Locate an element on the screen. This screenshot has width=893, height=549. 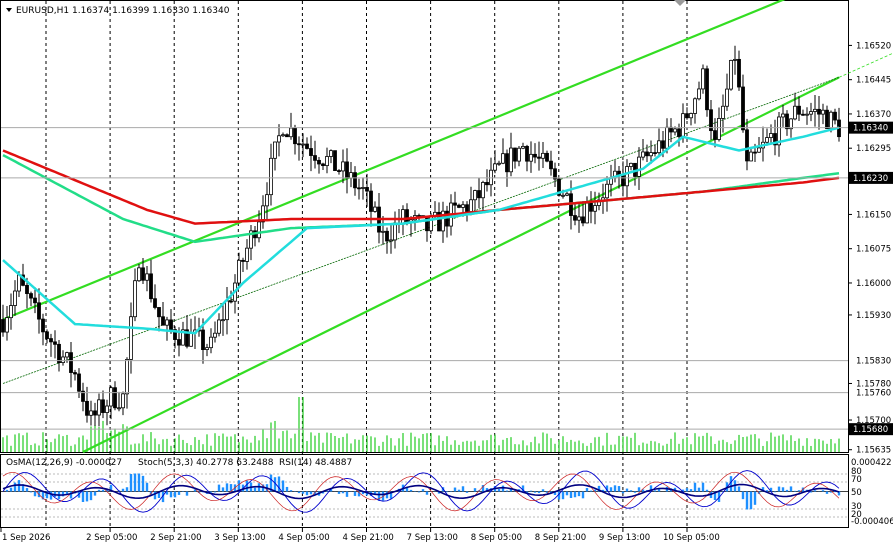
symbol-dropdown-icon is located at coordinates (9, 10).